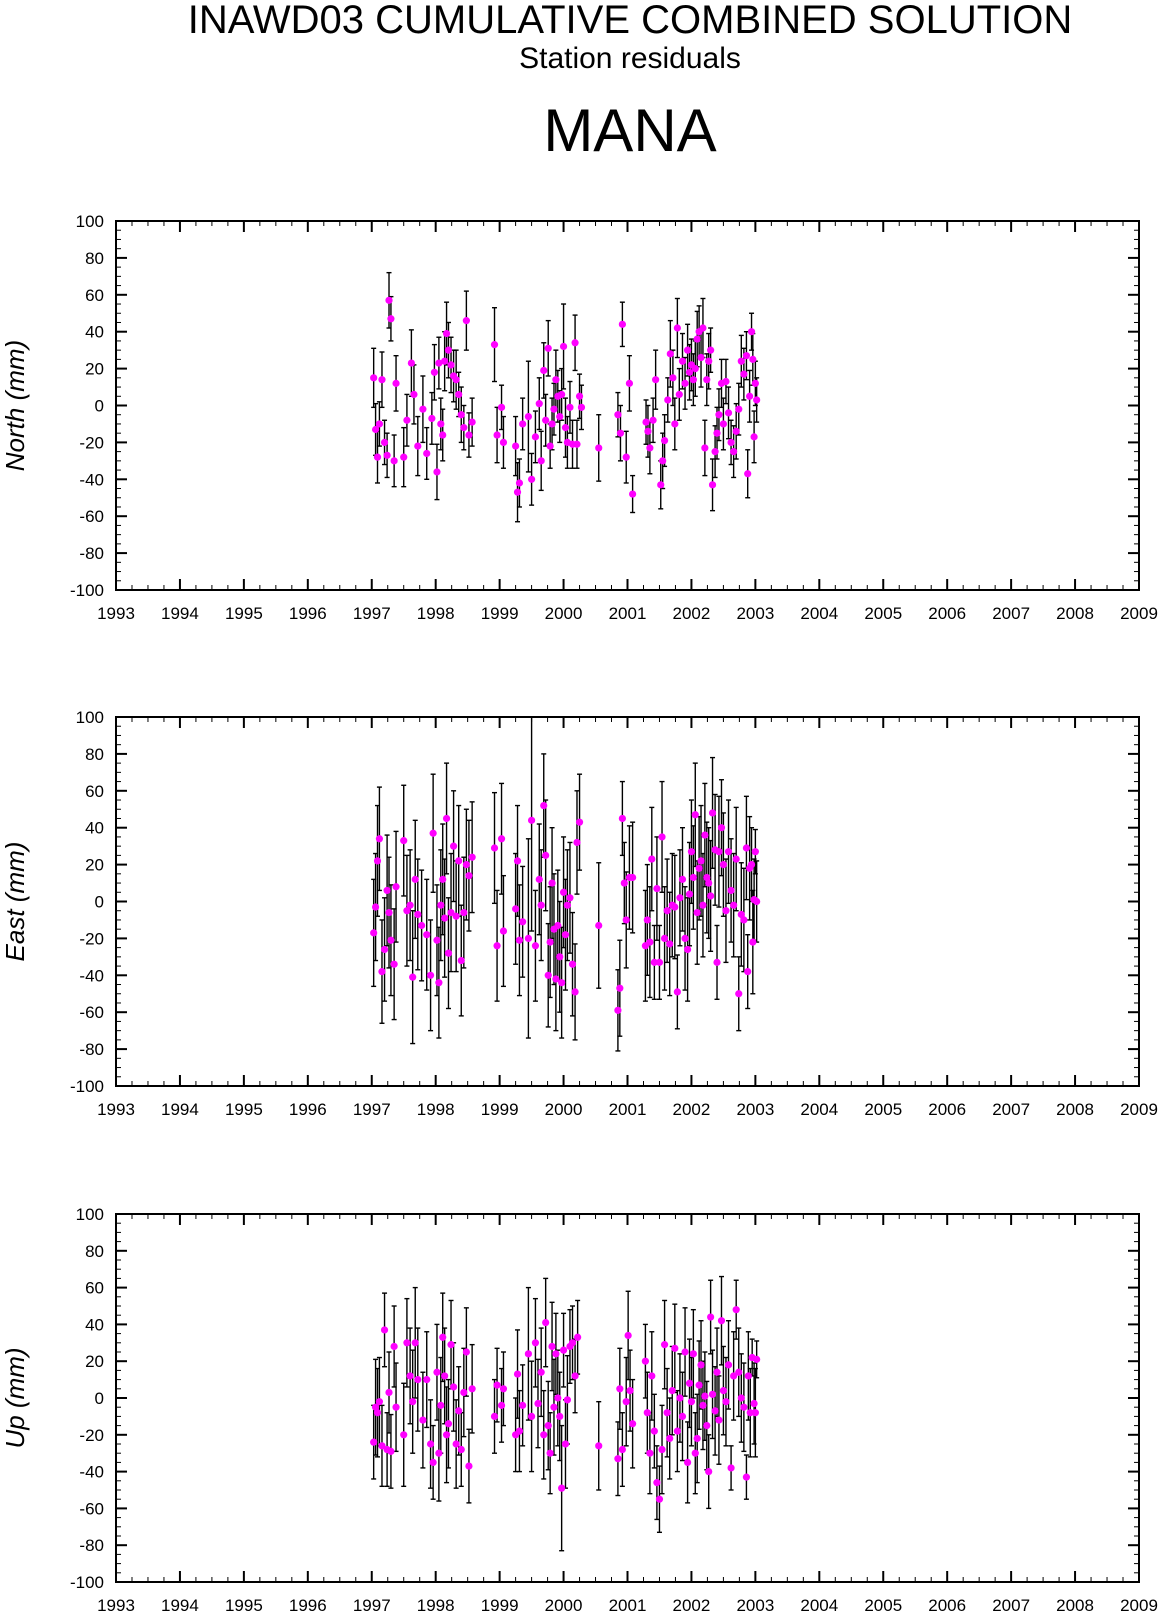  I want to click on y-tick-label: 100, so click(90, 717).